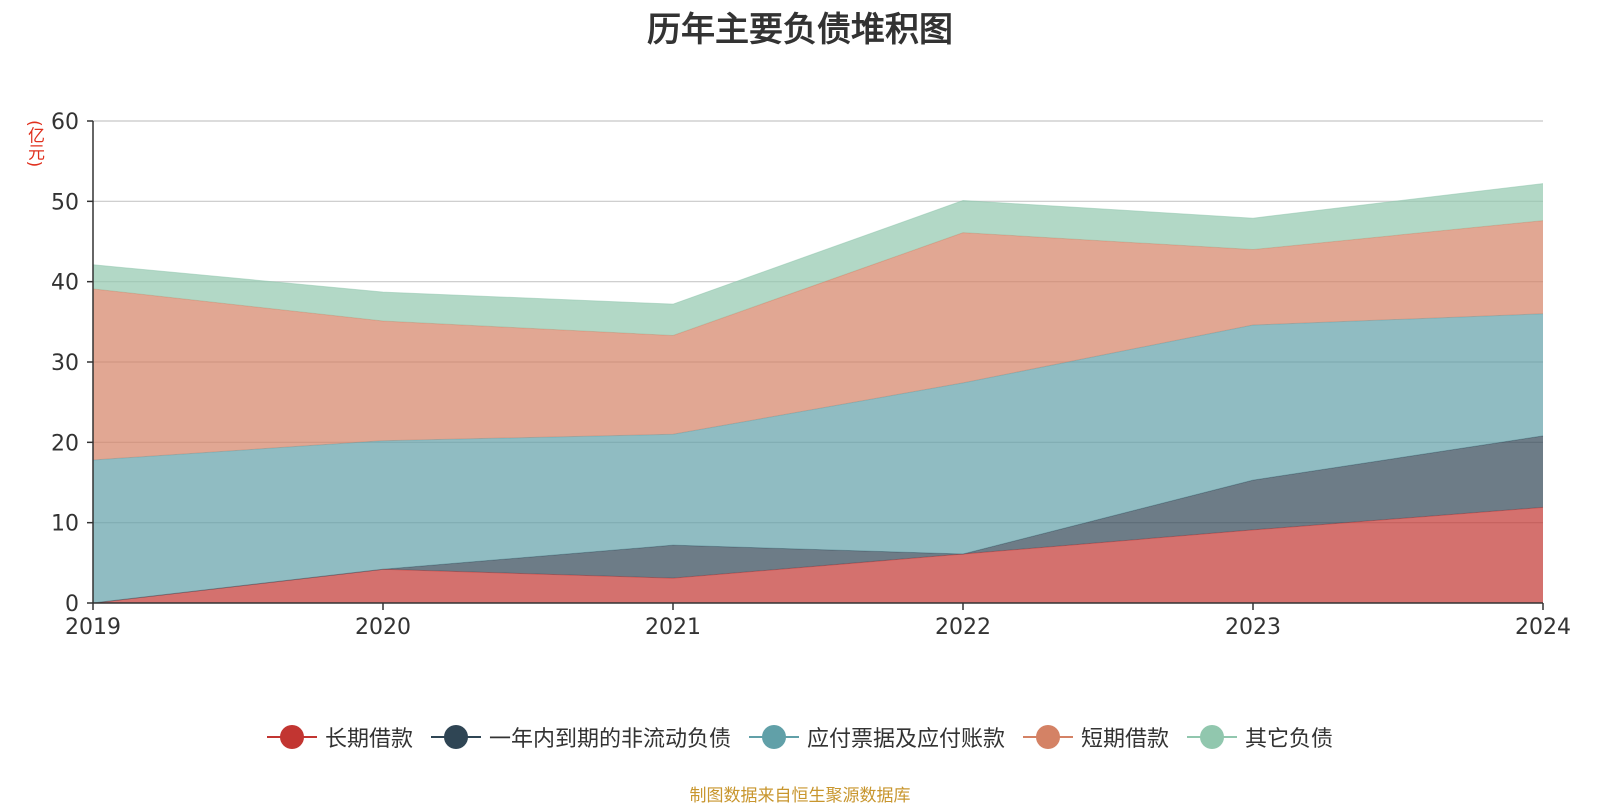 This screenshot has height=806, width=1600. What do you see at coordinates (963, 627) in the screenshot?
I see `x-tick-label: 2022` at bounding box center [963, 627].